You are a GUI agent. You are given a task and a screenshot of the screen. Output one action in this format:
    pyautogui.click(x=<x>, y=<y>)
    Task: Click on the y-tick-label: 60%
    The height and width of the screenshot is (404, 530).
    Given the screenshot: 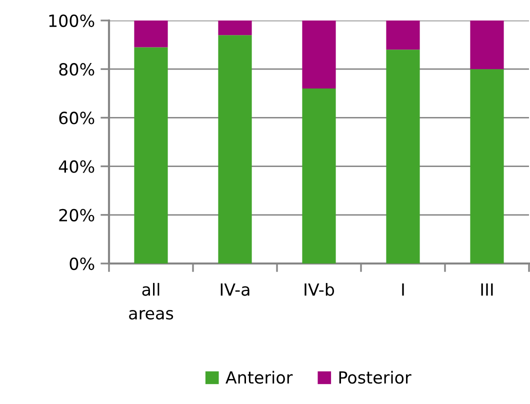 What is the action you would take?
    pyautogui.click(x=76, y=118)
    